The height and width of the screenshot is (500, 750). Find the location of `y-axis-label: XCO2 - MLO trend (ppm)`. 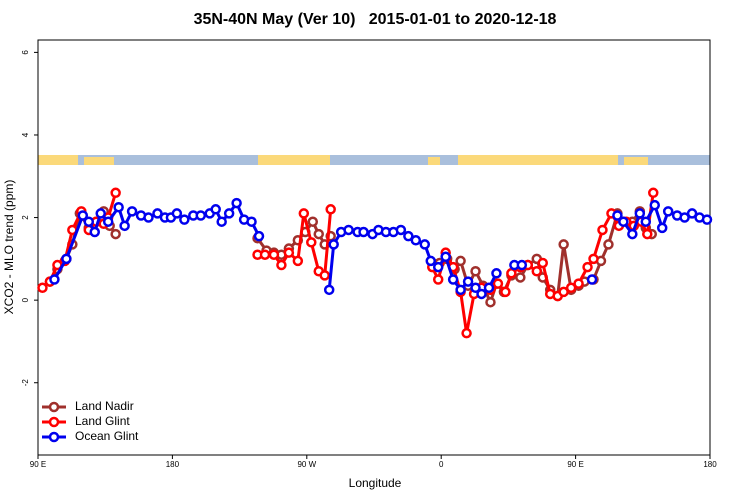

y-axis-label: XCO2 - MLO trend (ppm) is located at coordinates (9, 247).